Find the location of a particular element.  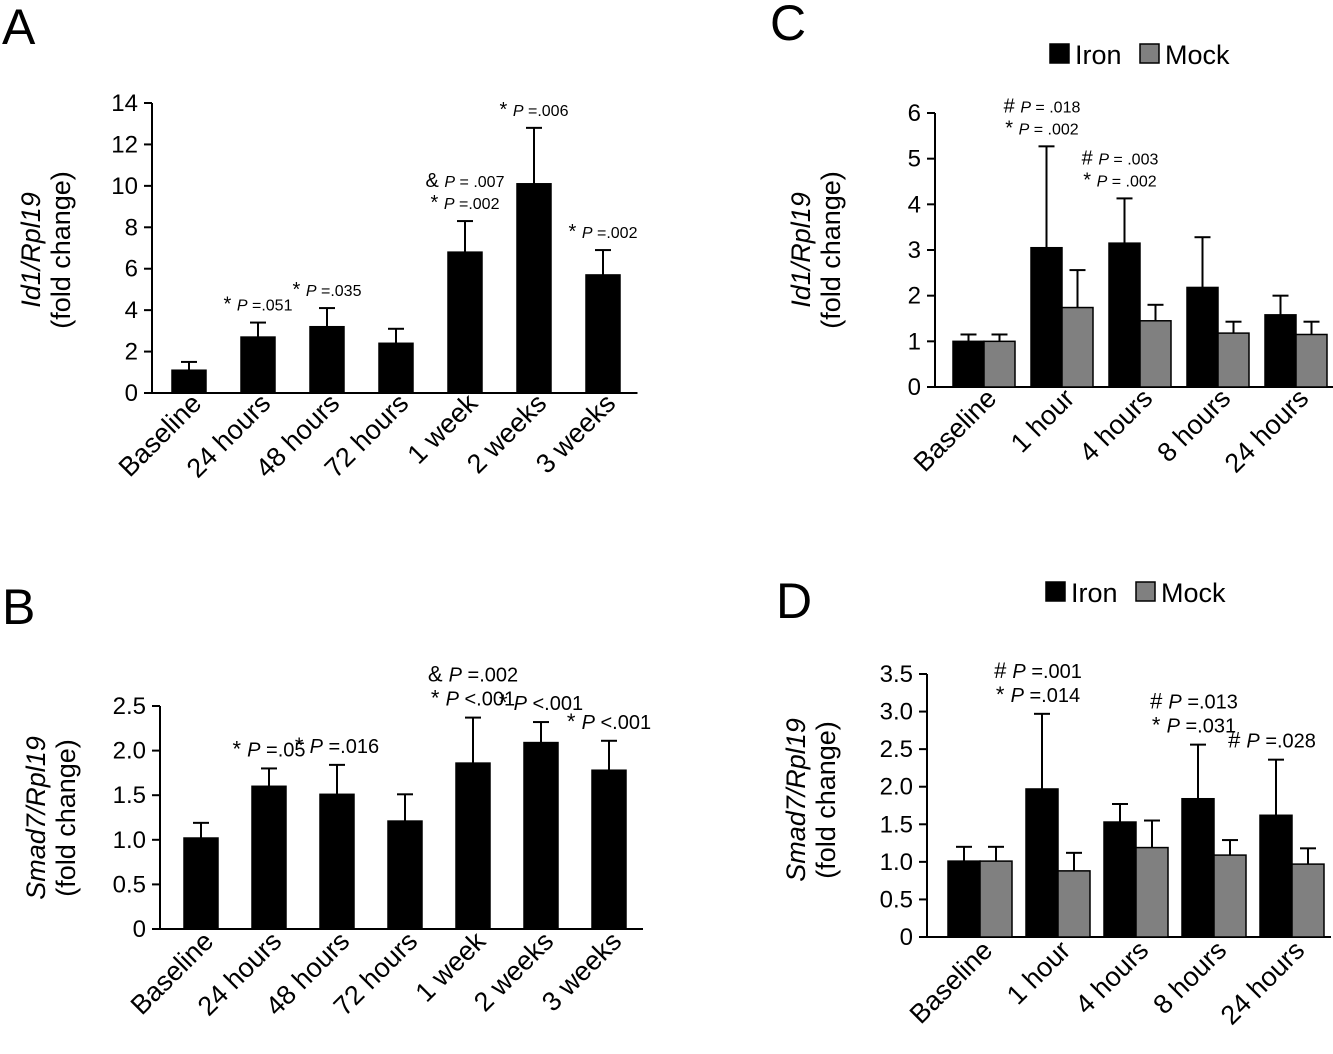

significance-annotation: # P = .018 is located at coordinates (1042, 106).